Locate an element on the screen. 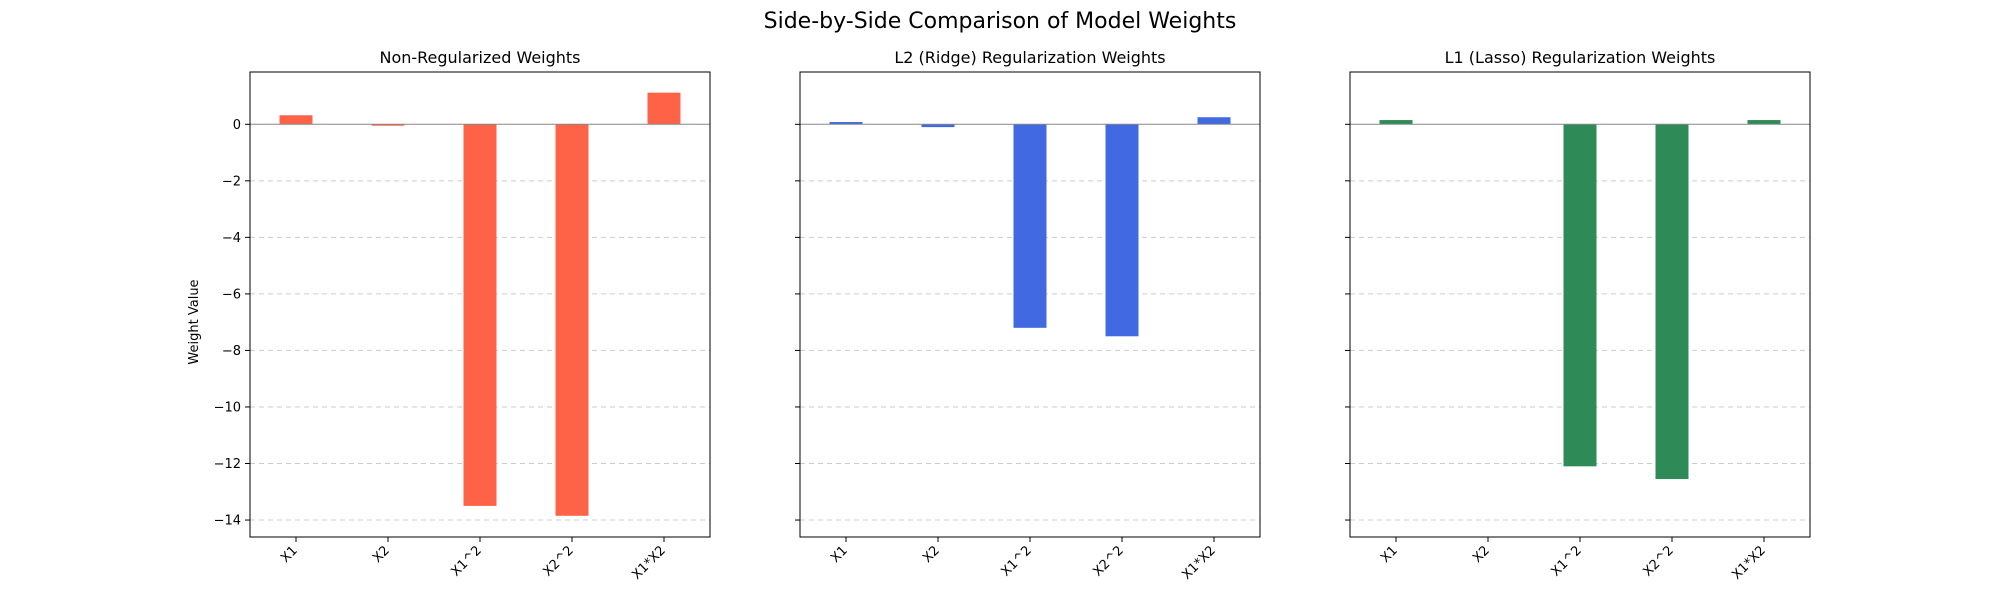 This screenshot has width=2000, height=600. panel-title: L1 (Lasso) Regularization Weights is located at coordinates (1580, 57).